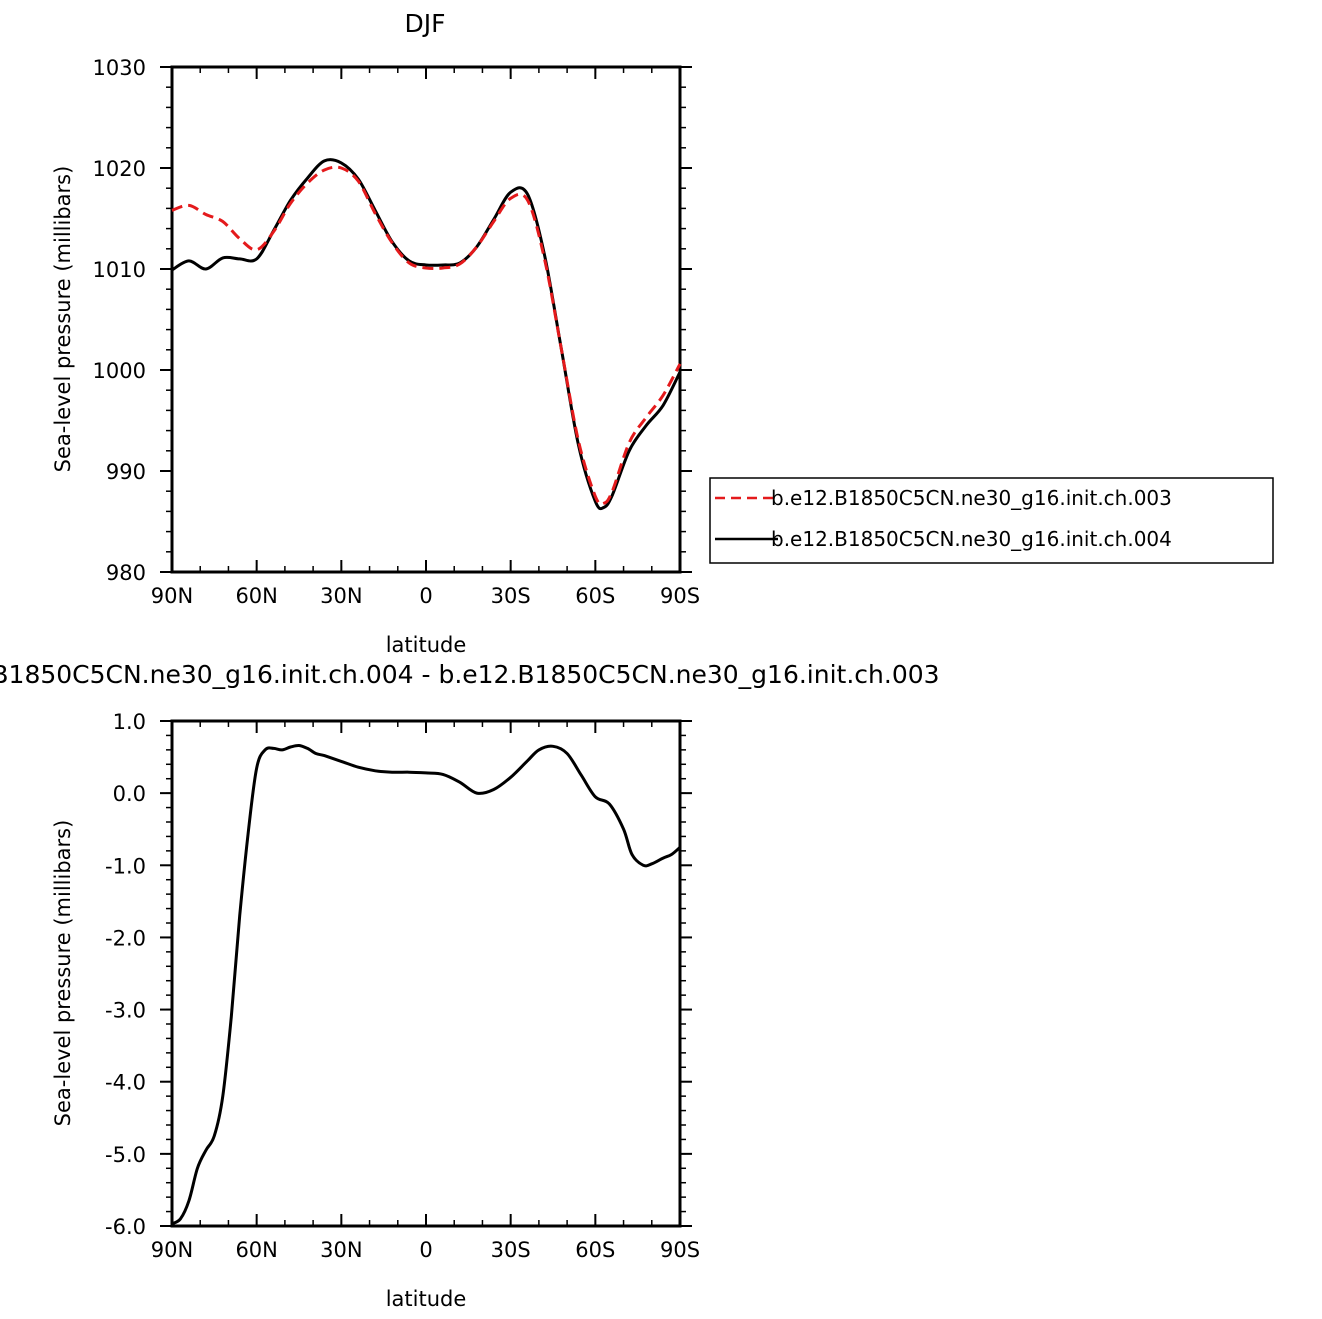 This screenshot has height=1319, width=1322. Describe the element at coordinates (595, 1250) in the screenshot. I see `bottom-x-tick-label: 60S` at that location.